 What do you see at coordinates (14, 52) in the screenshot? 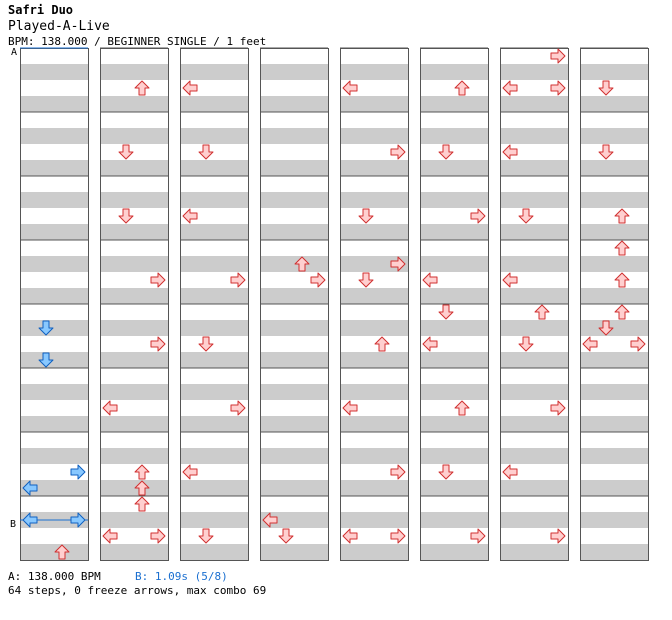
I see `marker-a-label: A` at bounding box center [14, 52].